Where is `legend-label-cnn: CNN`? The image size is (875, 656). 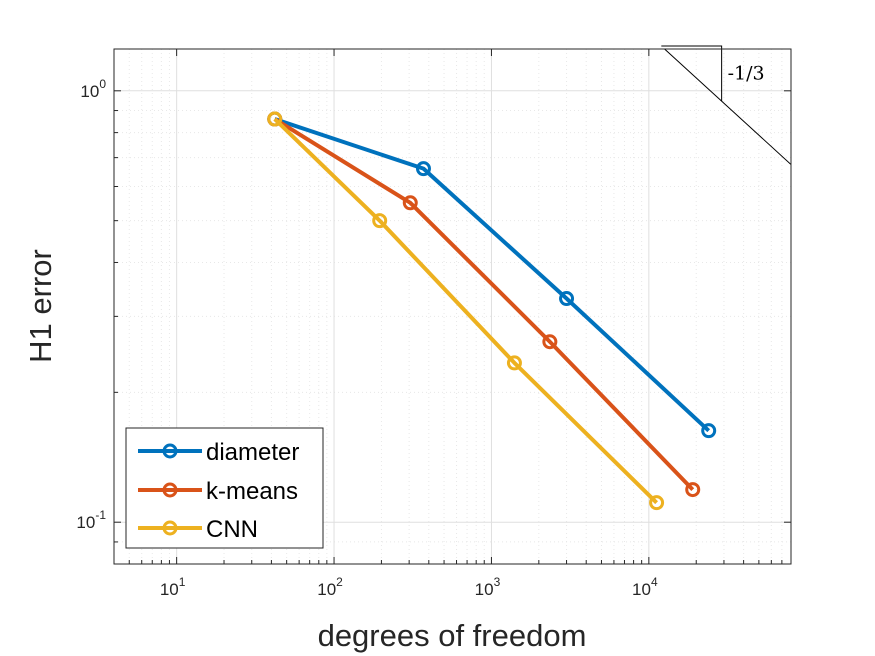 legend-label-cnn: CNN is located at coordinates (232, 529).